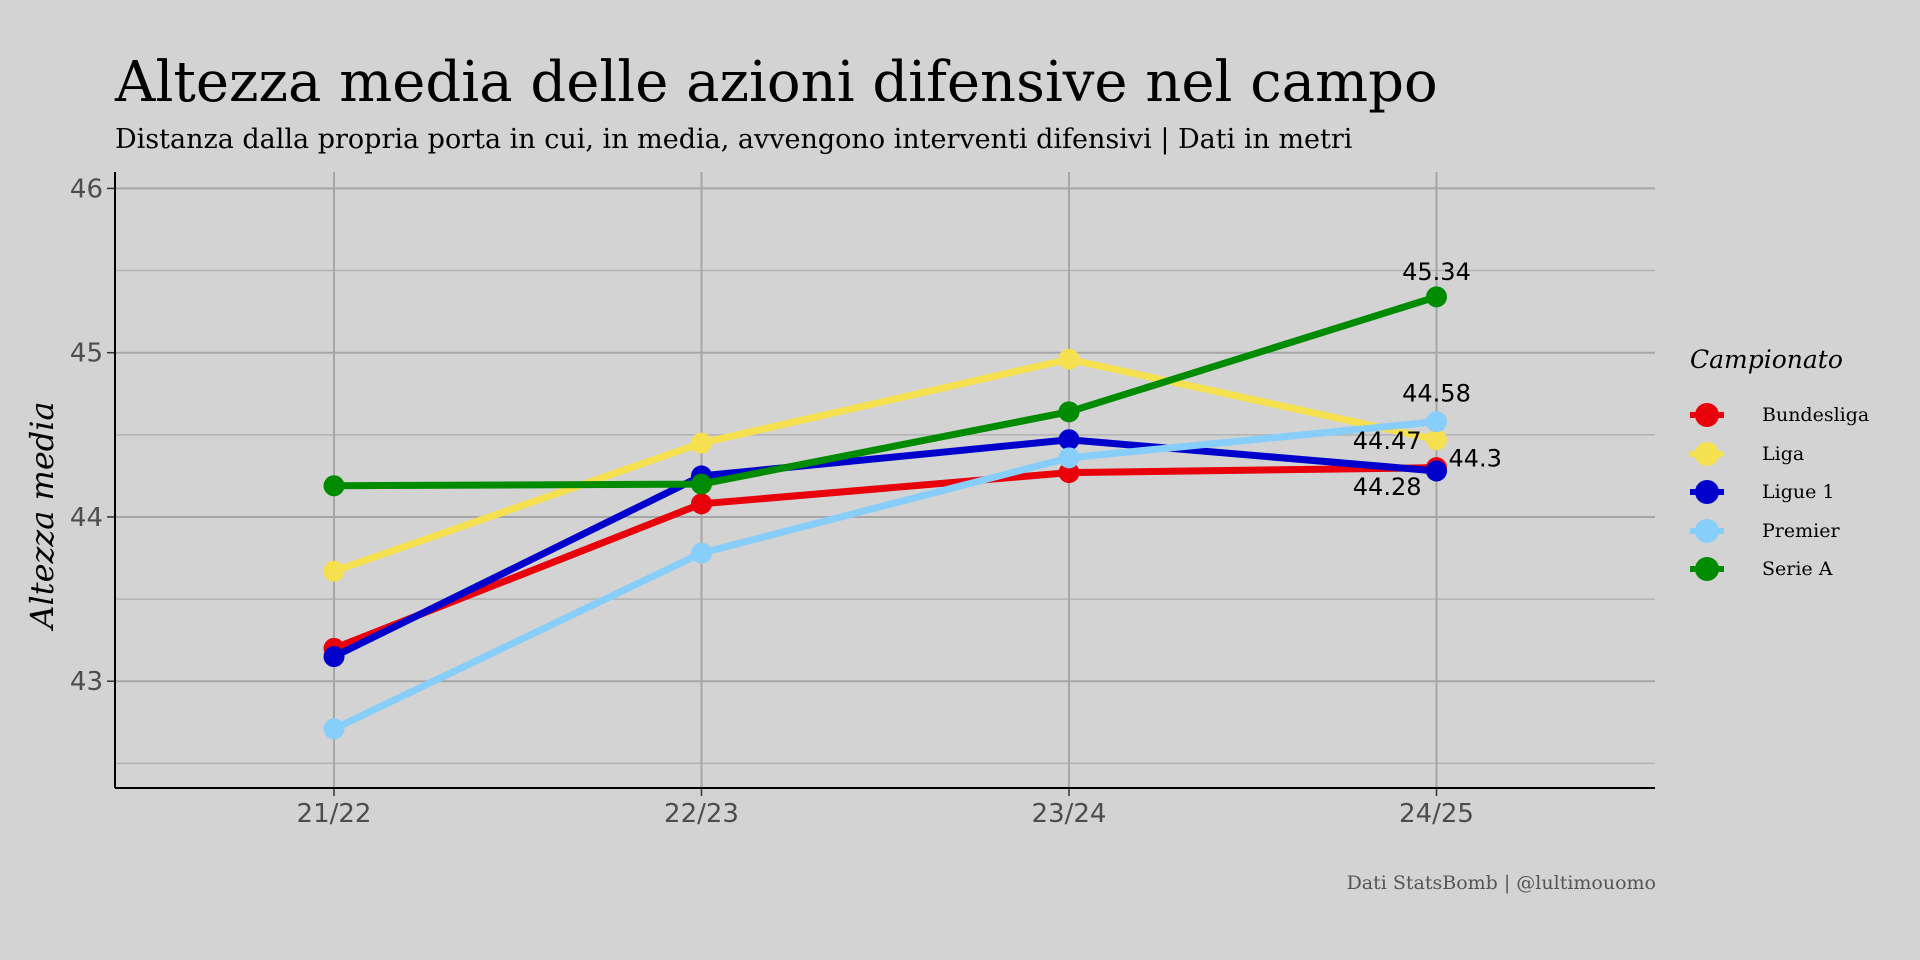 Image resolution: width=1920 pixels, height=960 pixels. What do you see at coordinates (1798, 492) in the screenshot?
I see `legend-label: Ligue 1` at bounding box center [1798, 492].